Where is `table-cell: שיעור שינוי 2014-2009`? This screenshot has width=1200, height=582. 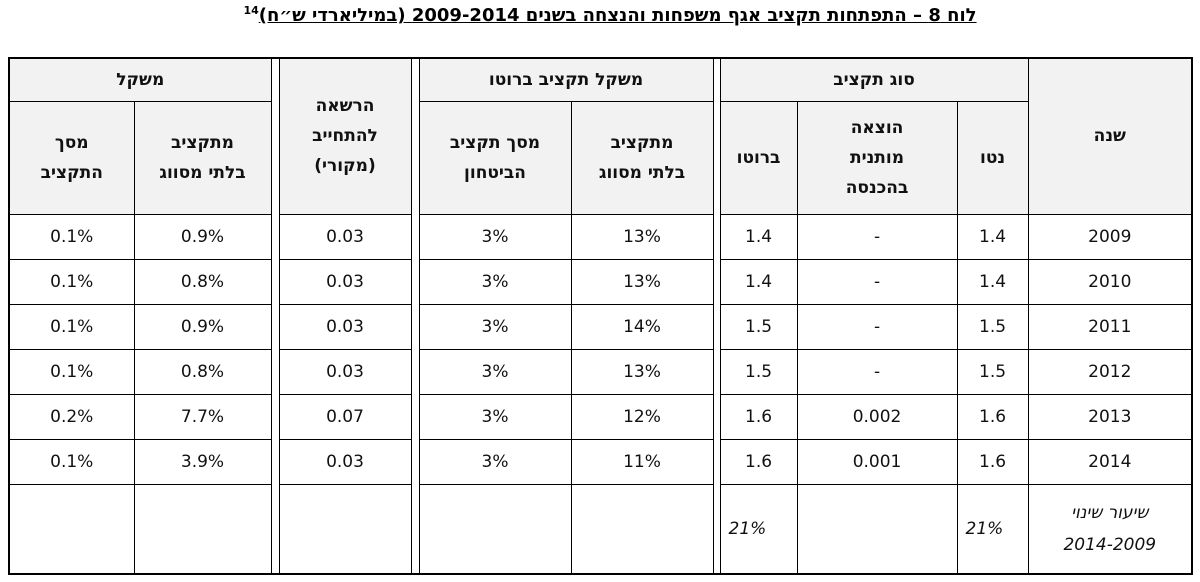
table-cell: שיעור שינוי 2014-2009 is located at coordinates (1110, 529).